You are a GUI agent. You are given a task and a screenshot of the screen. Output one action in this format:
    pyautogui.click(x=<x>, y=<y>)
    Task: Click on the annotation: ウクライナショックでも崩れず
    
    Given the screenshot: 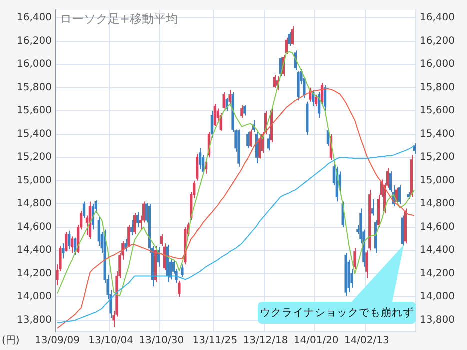 What is the action you would take?
    pyautogui.click(x=337, y=313)
    